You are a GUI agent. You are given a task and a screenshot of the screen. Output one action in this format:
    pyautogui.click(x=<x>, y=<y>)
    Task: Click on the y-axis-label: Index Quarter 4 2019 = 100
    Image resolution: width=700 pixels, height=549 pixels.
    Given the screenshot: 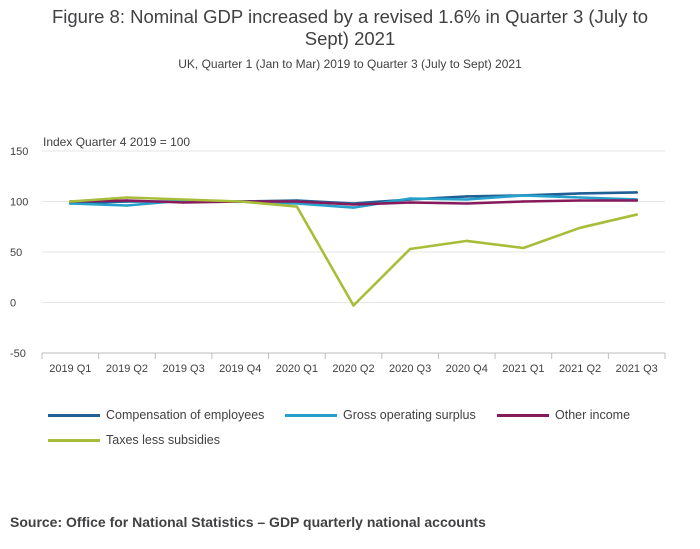 What is the action you would take?
    pyautogui.click(x=116, y=142)
    